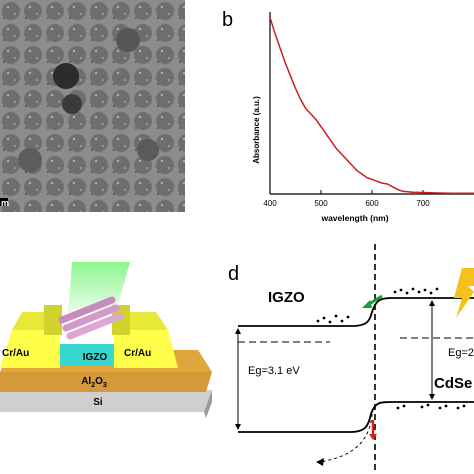  I want to click on electron-dots, so click(377, 305).